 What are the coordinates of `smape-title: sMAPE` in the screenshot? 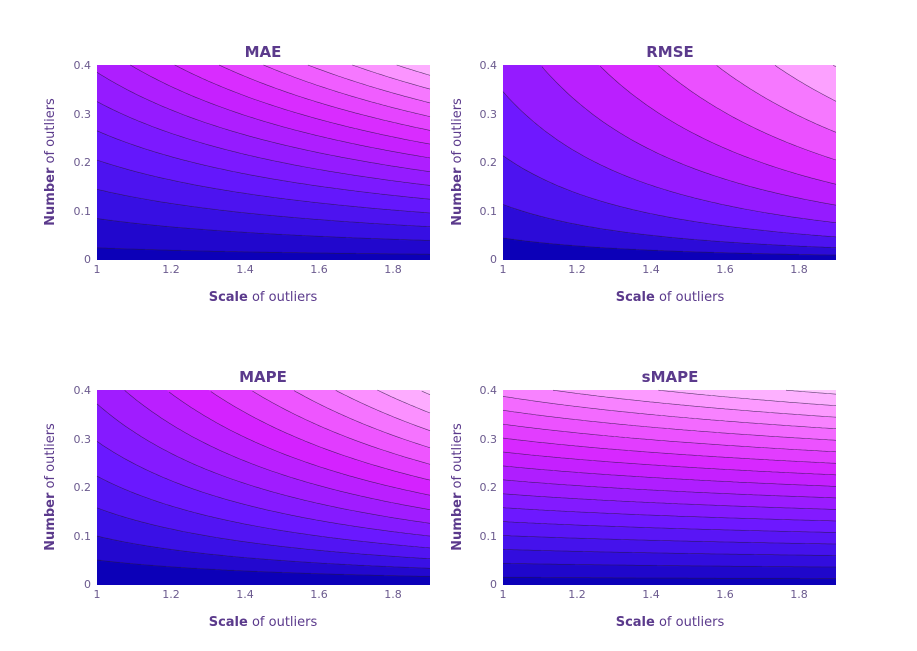 It's located at (670, 377).